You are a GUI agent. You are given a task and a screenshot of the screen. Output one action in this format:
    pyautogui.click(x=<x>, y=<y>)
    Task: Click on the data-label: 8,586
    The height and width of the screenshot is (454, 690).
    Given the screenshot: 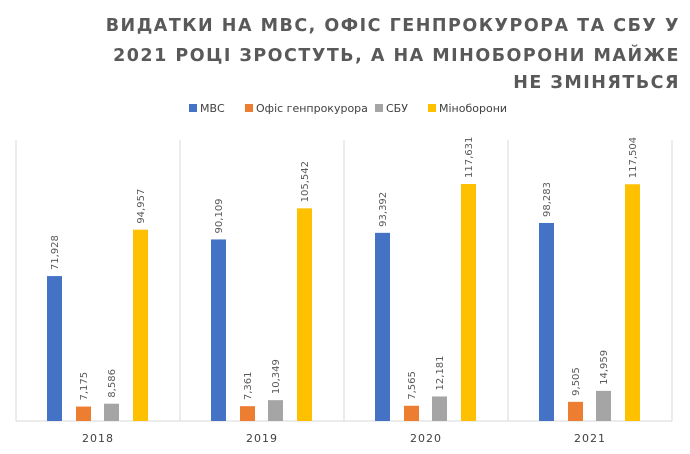 What is the action you would take?
    pyautogui.click(x=112, y=383)
    